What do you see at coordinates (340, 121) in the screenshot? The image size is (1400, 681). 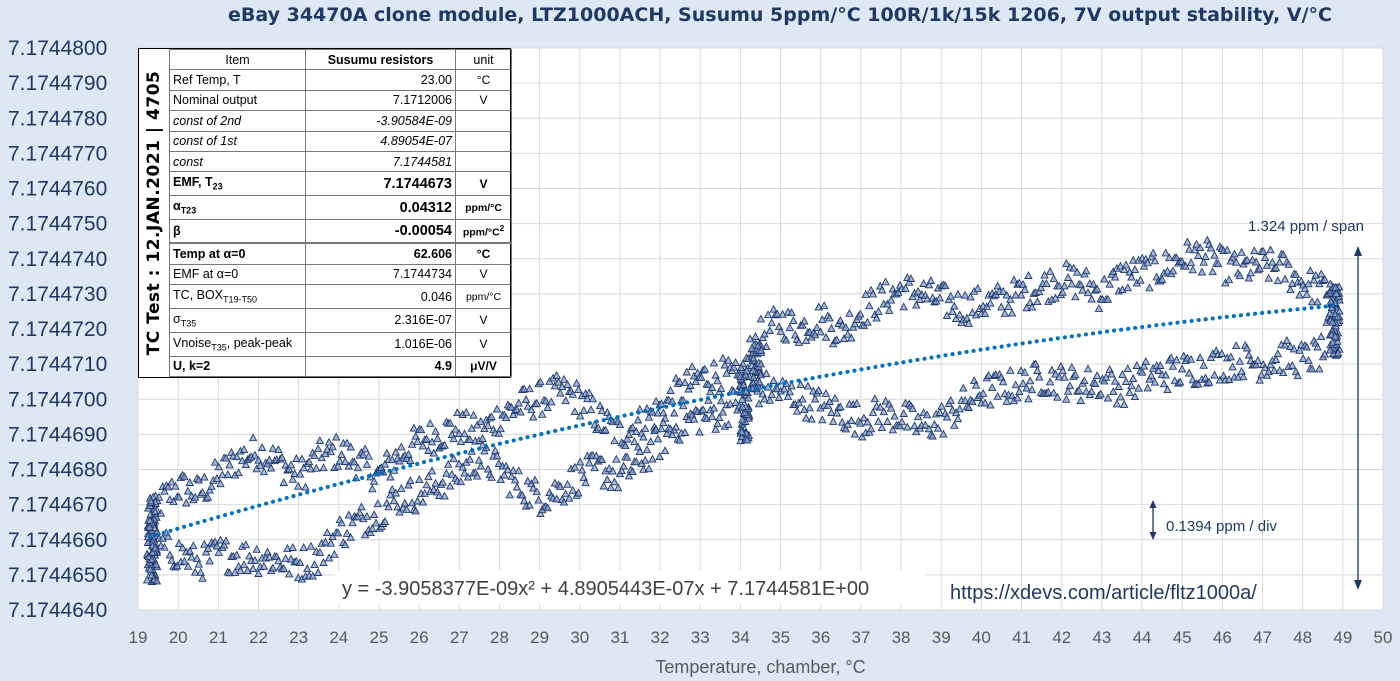 I see `stats-row: const of 2nd -3.90584E-09` at bounding box center [340, 121].